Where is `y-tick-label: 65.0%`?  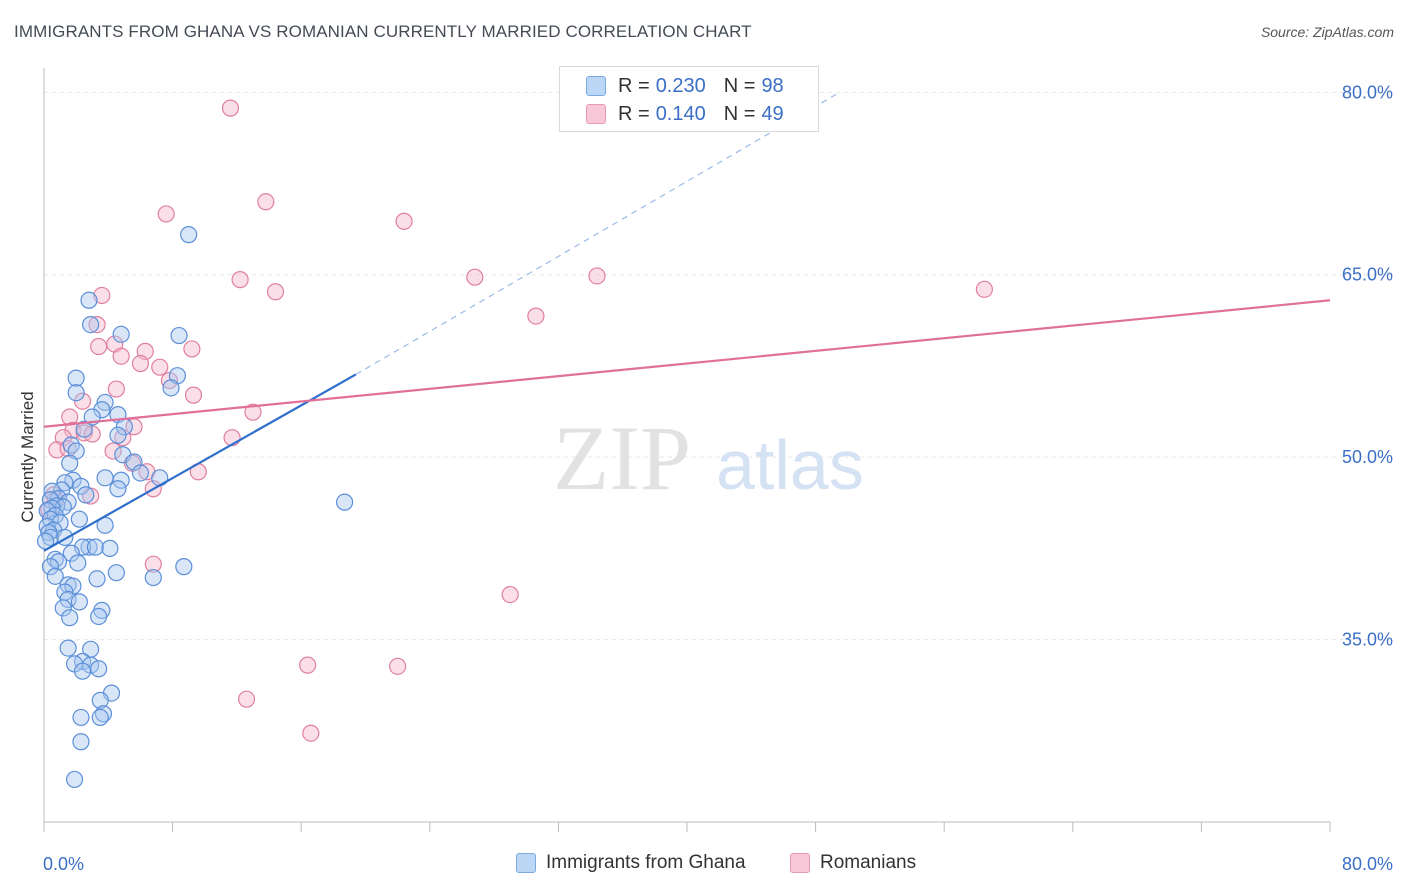 y-tick-label: 65.0% is located at coordinates (1367, 275).